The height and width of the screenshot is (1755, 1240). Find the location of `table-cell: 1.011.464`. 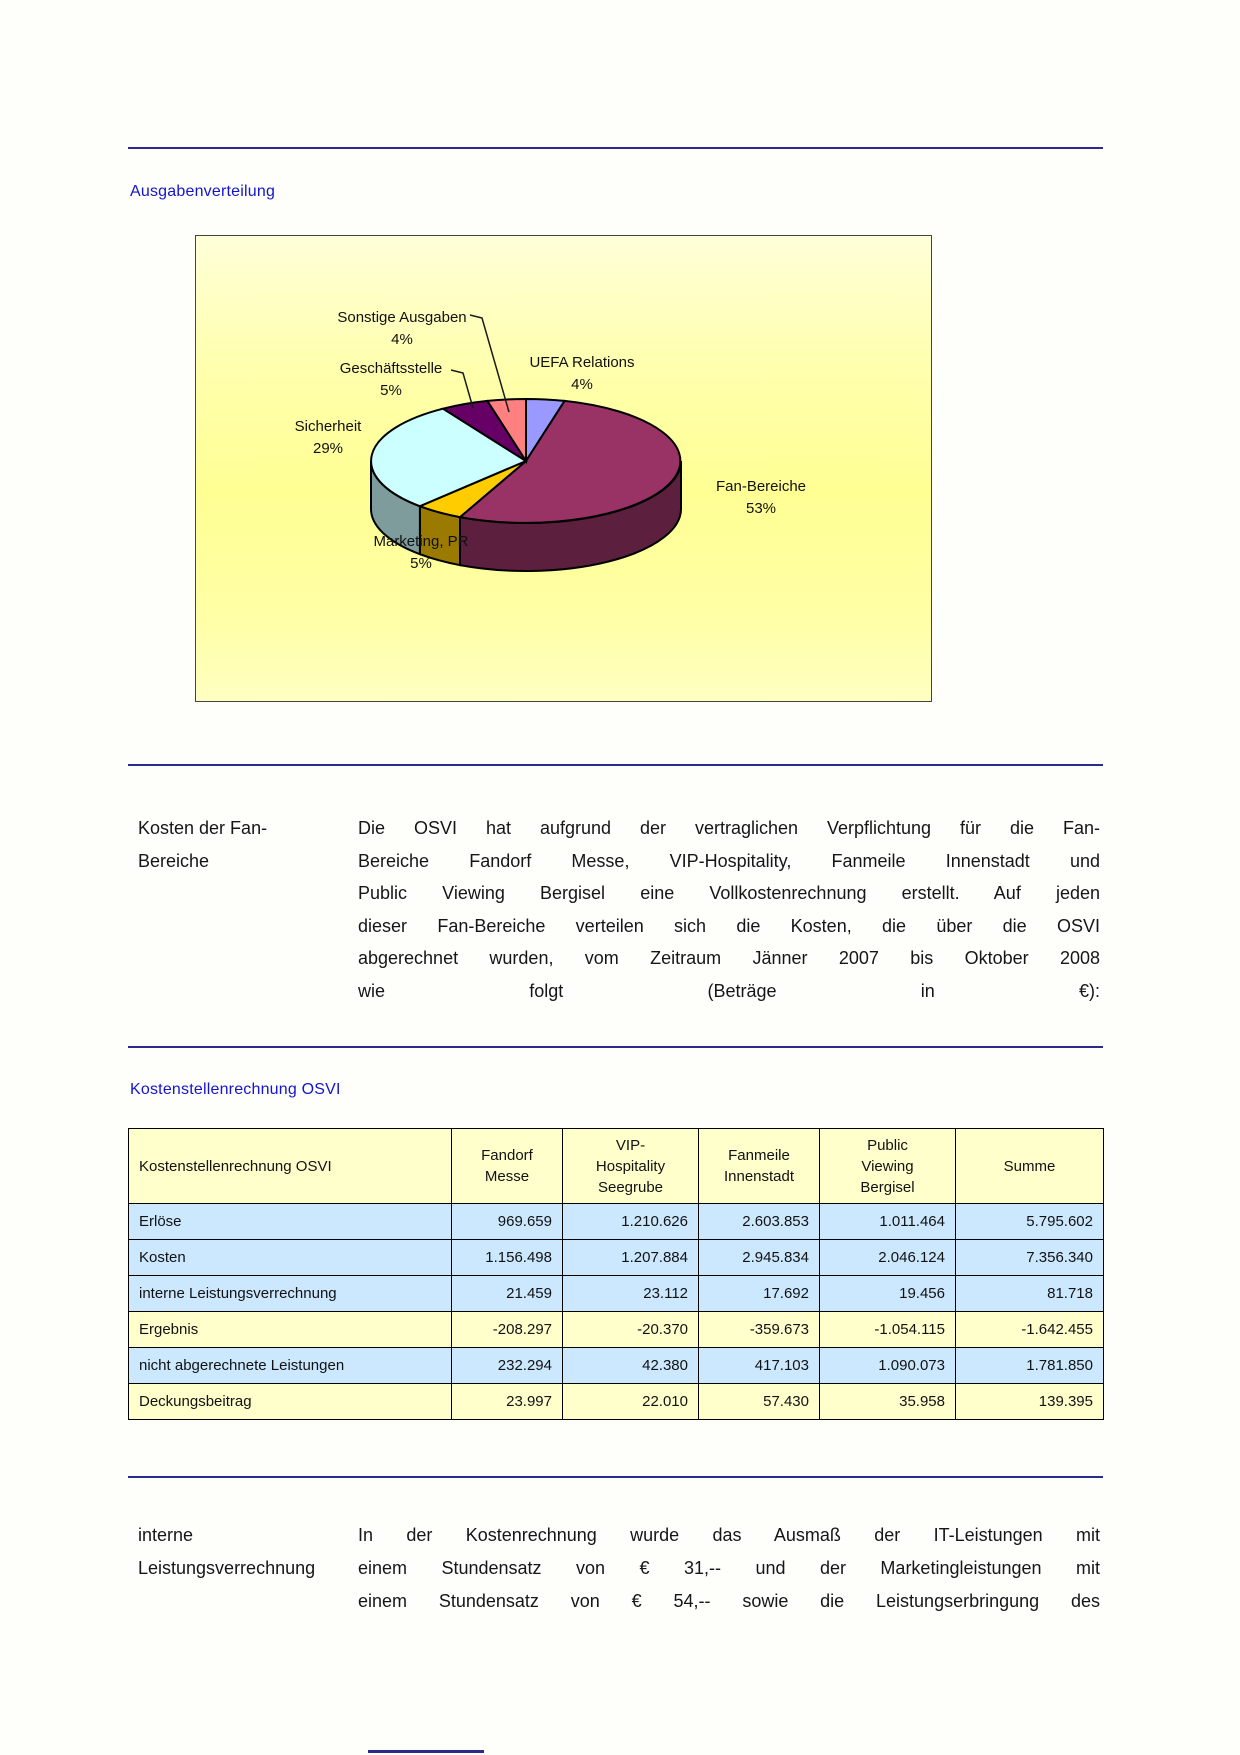

table-cell: 1.011.464 is located at coordinates (887, 1221).